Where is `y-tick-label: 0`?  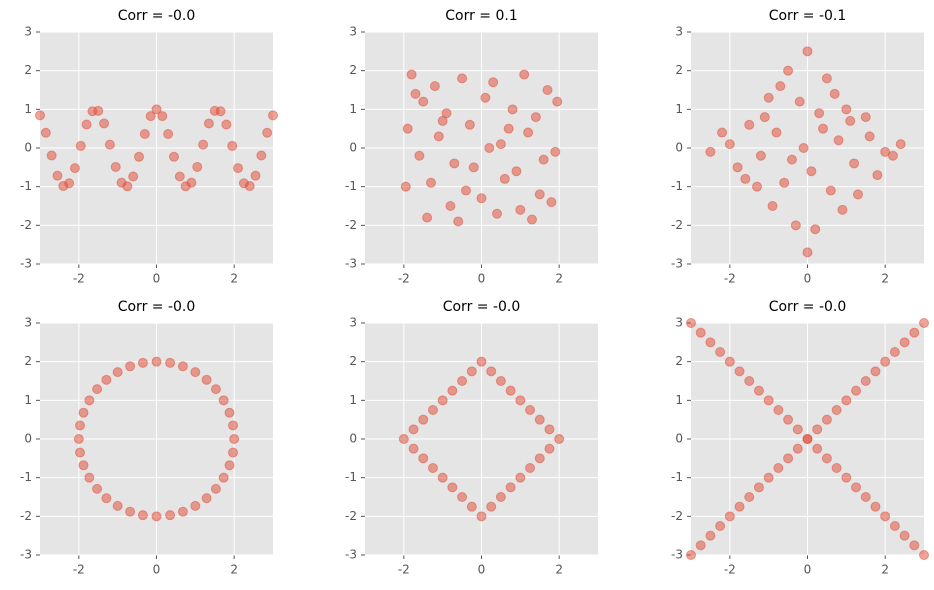
y-tick-label: 0 is located at coordinates (28, 439).